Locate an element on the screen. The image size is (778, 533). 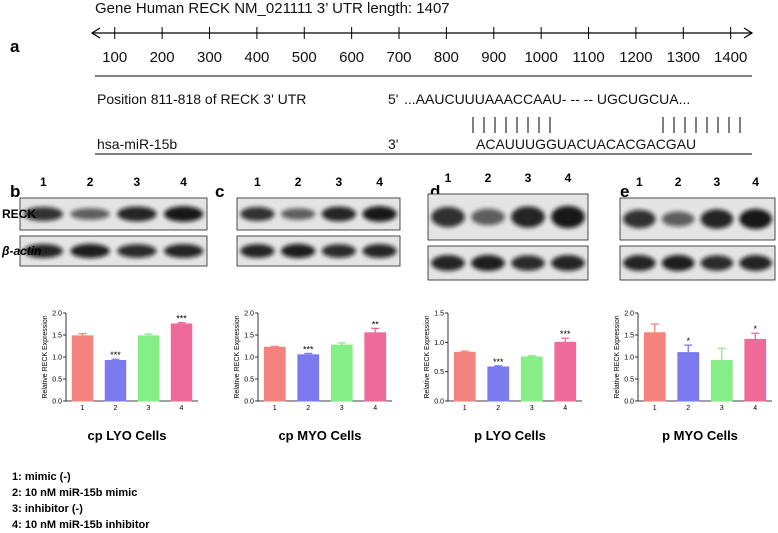
axis-tick-label: 500 is located at coordinates (304, 57).